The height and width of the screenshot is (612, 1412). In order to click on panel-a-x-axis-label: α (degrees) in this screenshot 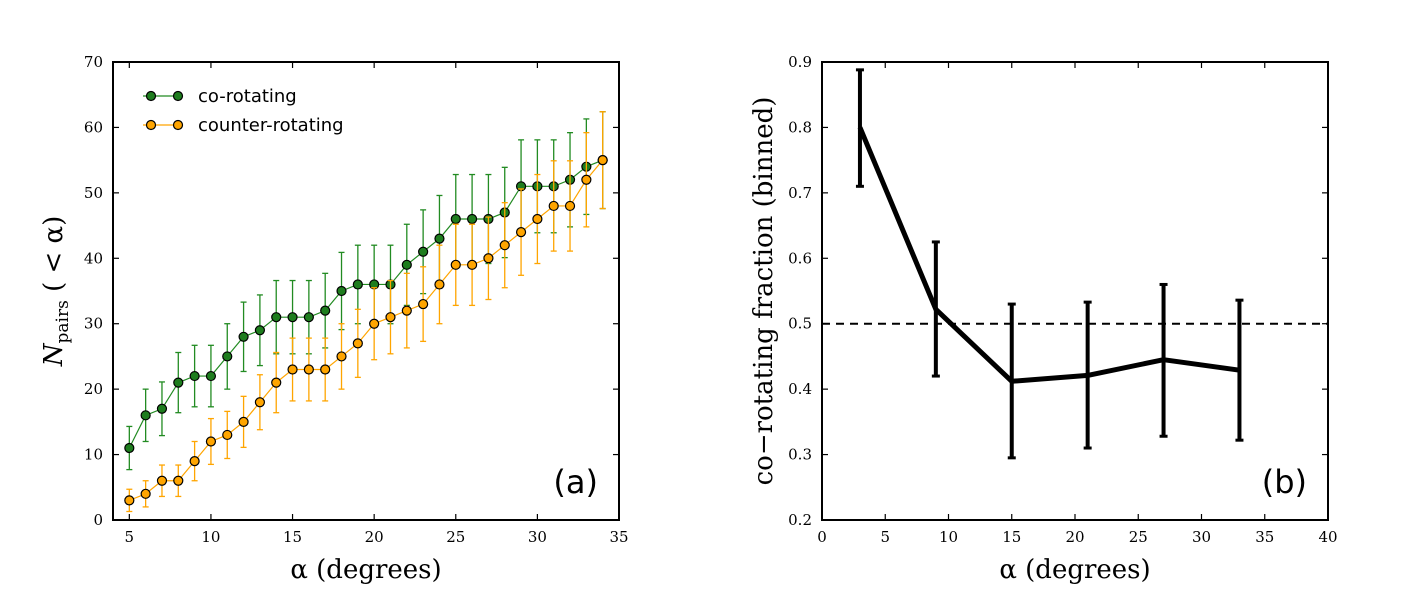, I will do `click(365, 570)`.